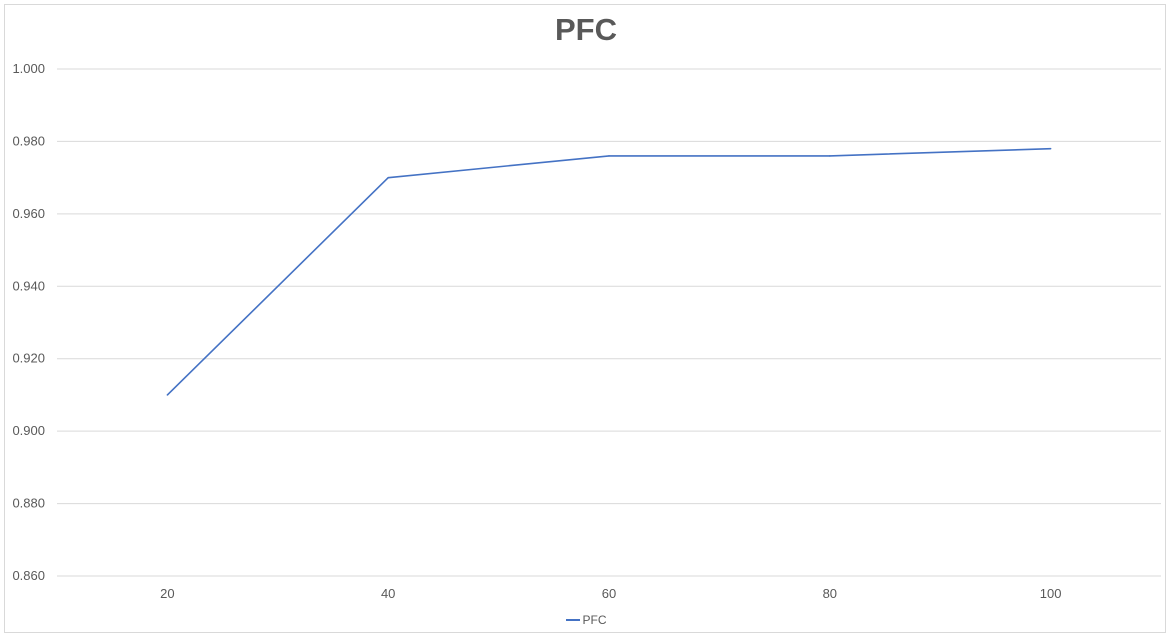 The width and height of the screenshot is (1172, 639). I want to click on x-axis-ticks: 20 40 60 80 100, so click(610, 593).